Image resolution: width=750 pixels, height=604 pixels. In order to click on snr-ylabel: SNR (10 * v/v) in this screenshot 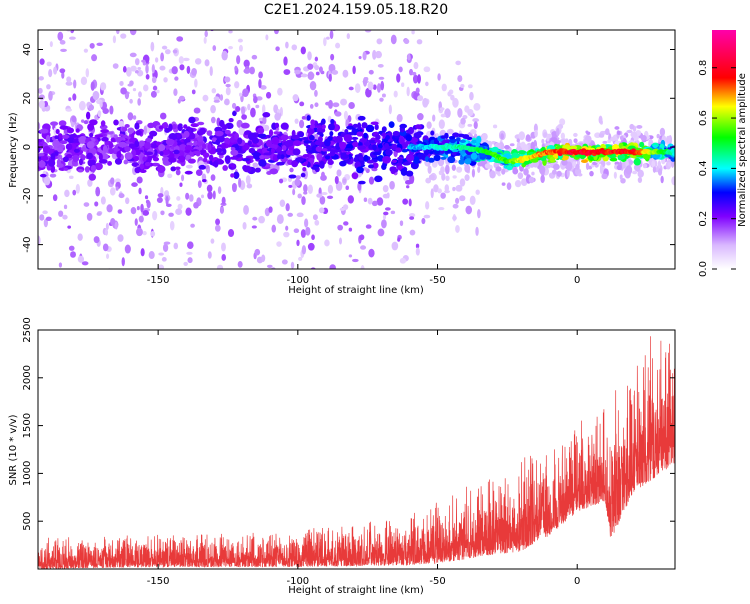, I will do `click(13, 449)`.